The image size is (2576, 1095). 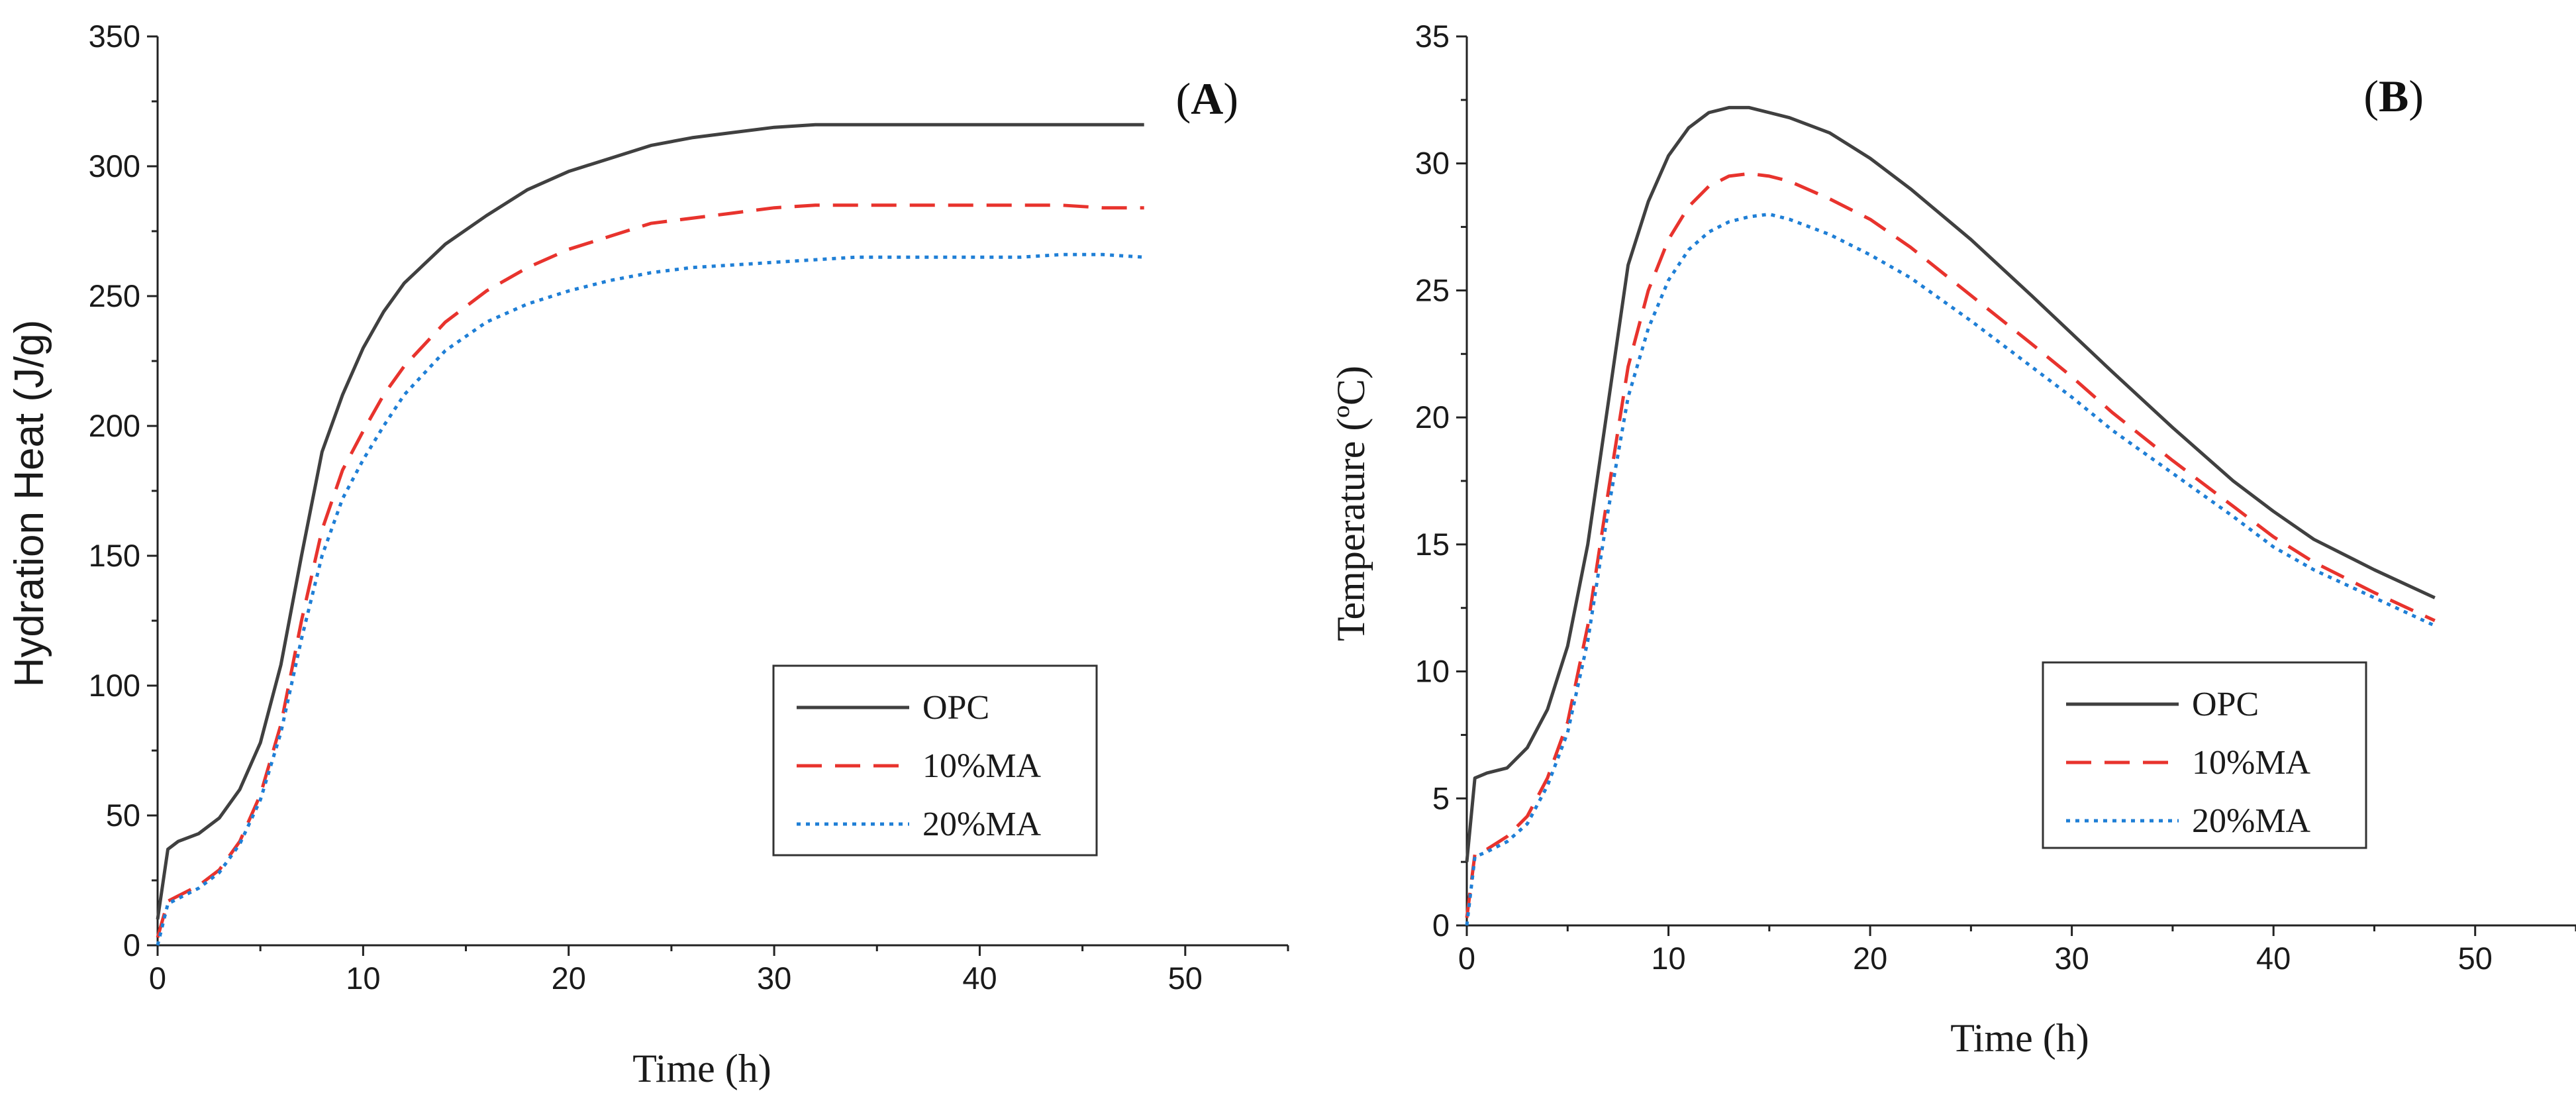 I want to click on panel-a-xlabel: Time (h), so click(x=701, y=1068).